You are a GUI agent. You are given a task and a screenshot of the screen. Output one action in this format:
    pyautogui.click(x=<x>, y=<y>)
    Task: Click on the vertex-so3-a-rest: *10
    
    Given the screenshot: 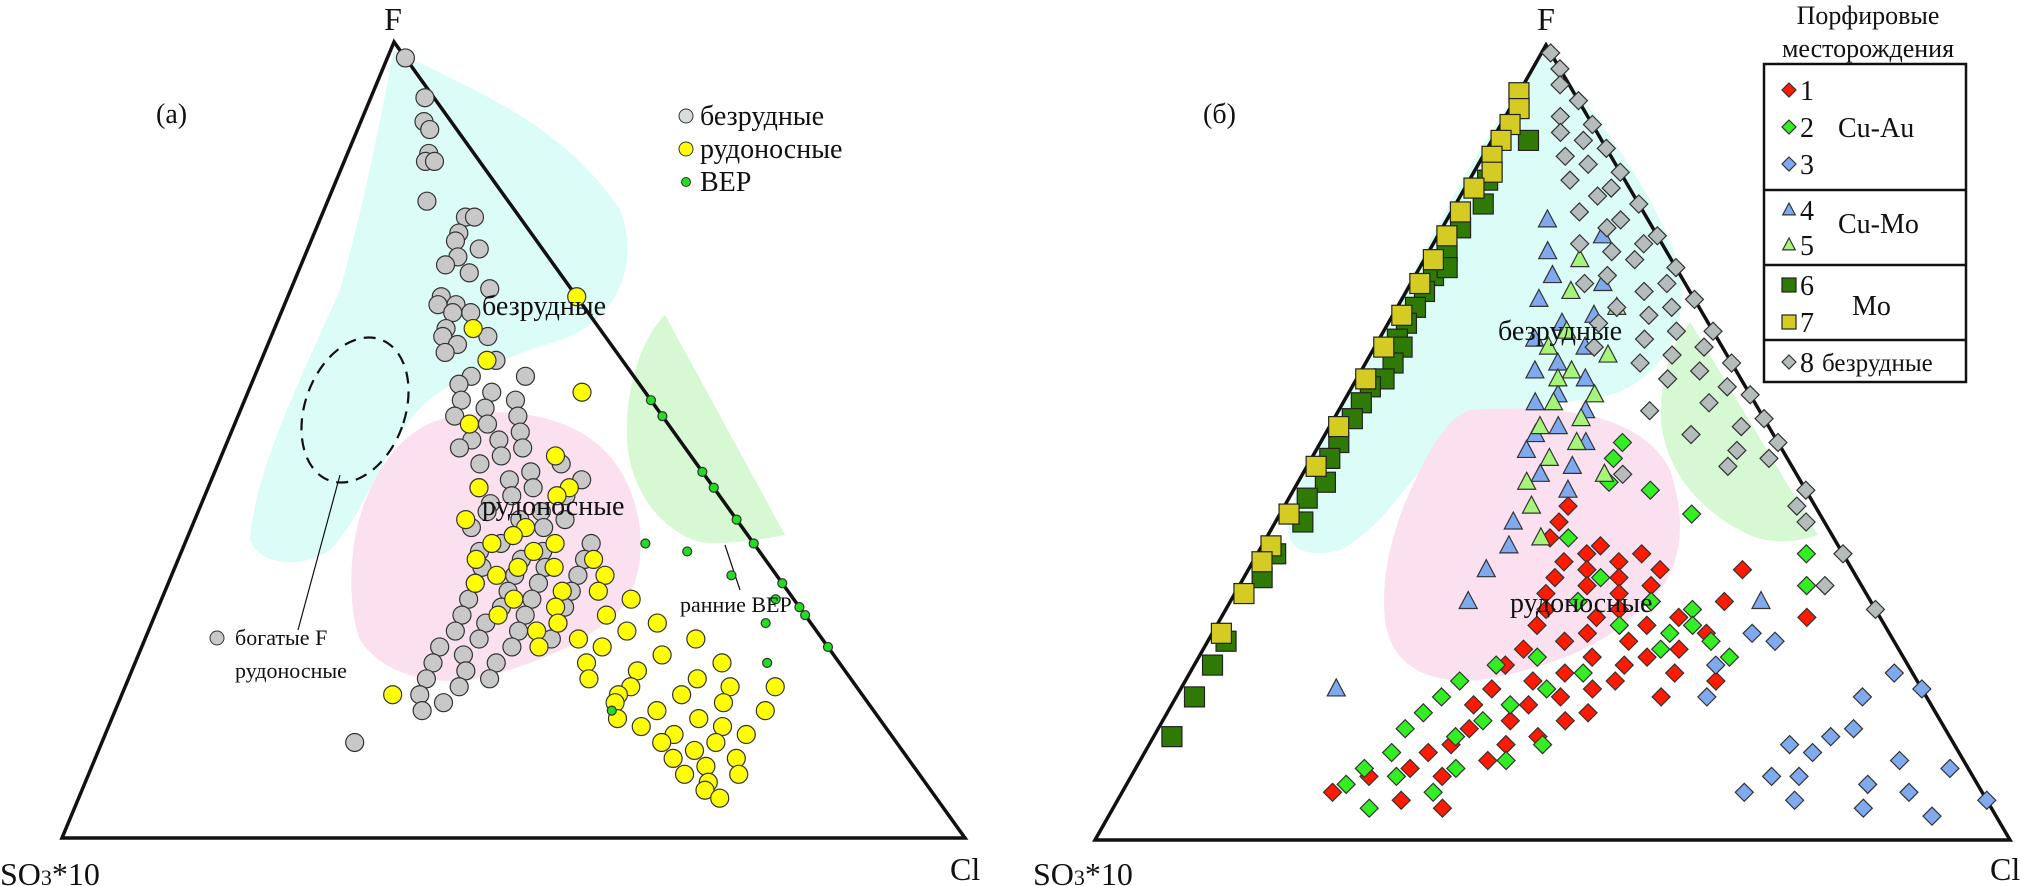 What is the action you would take?
    pyautogui.click(x=76, y=871)
    